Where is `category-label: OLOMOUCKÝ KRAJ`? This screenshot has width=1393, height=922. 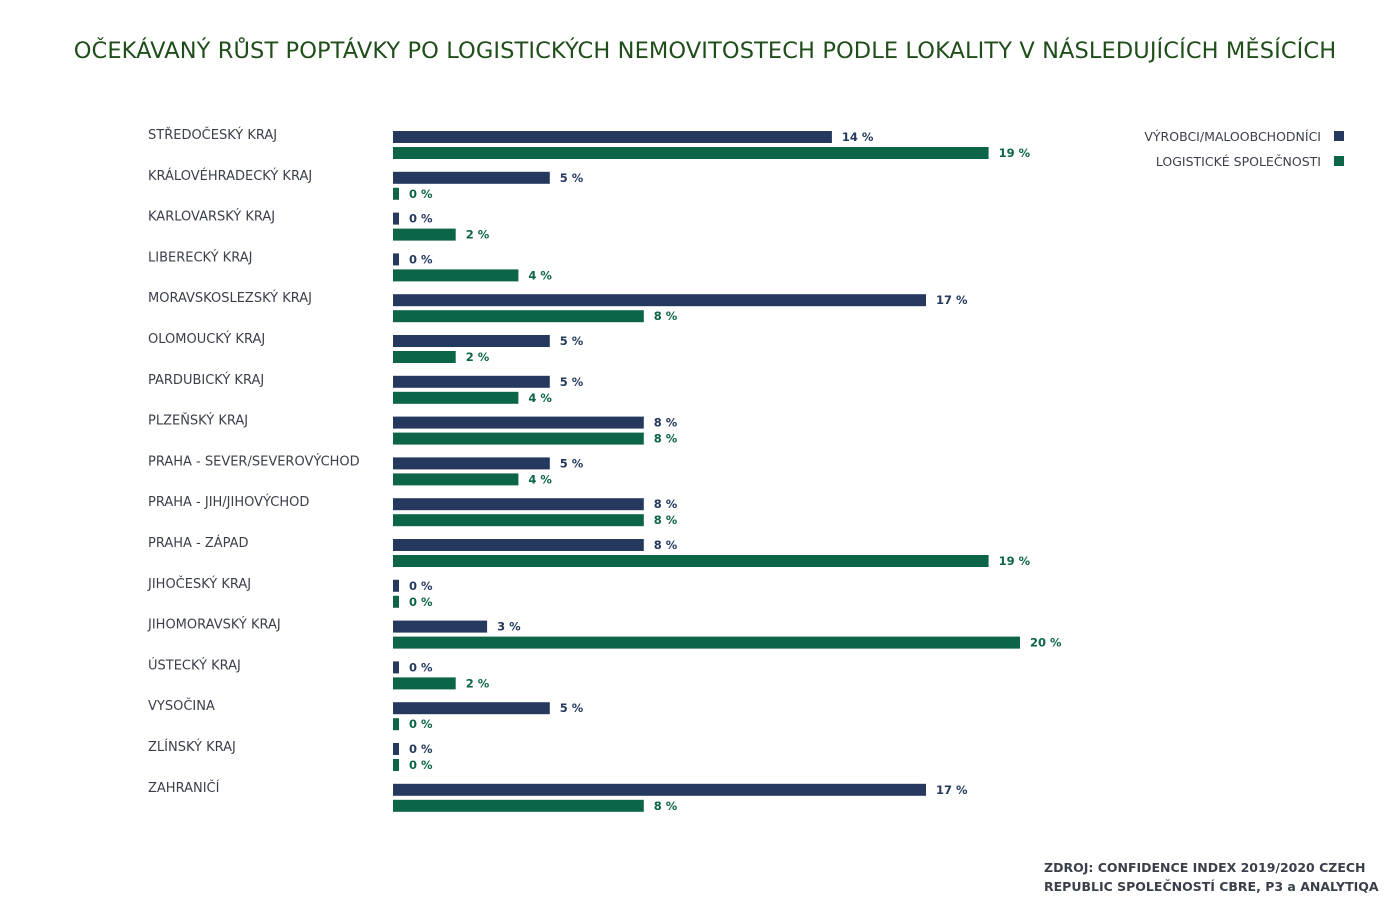 category-label: OLOMOUCKÝ KRAJ is located at coordinates (206, 339).